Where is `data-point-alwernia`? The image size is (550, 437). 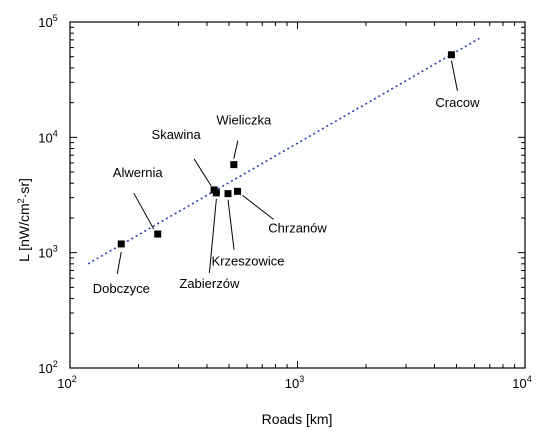
data-point-alwernia is located at coordinates (158, 234).